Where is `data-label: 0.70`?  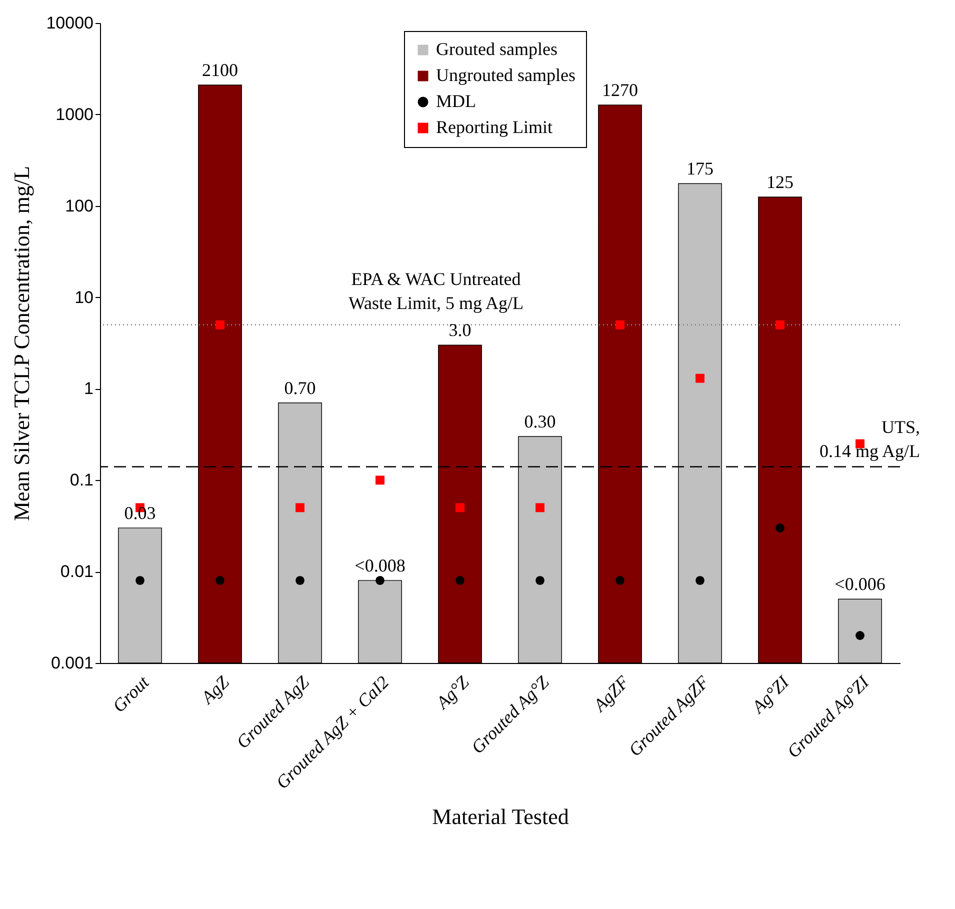
data-label: 0.70 is located at coordinates (300, 388).